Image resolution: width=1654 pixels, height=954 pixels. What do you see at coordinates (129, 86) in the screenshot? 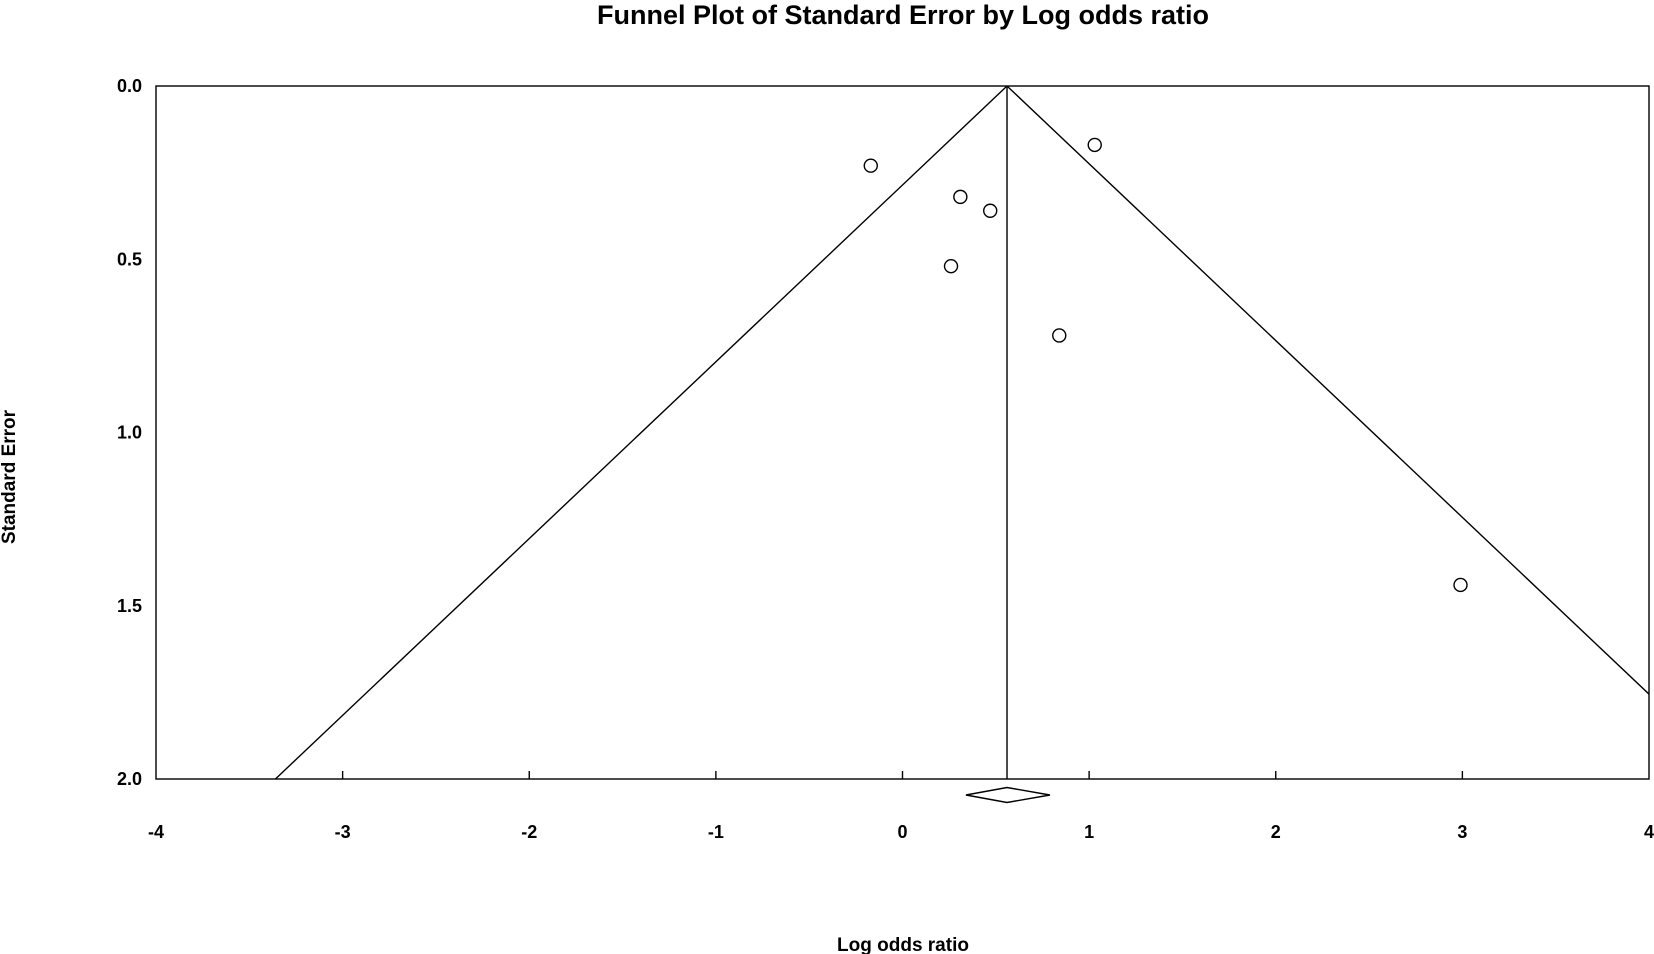
I see `y-tick-label: 0.0` at bounding box center [129, 86].